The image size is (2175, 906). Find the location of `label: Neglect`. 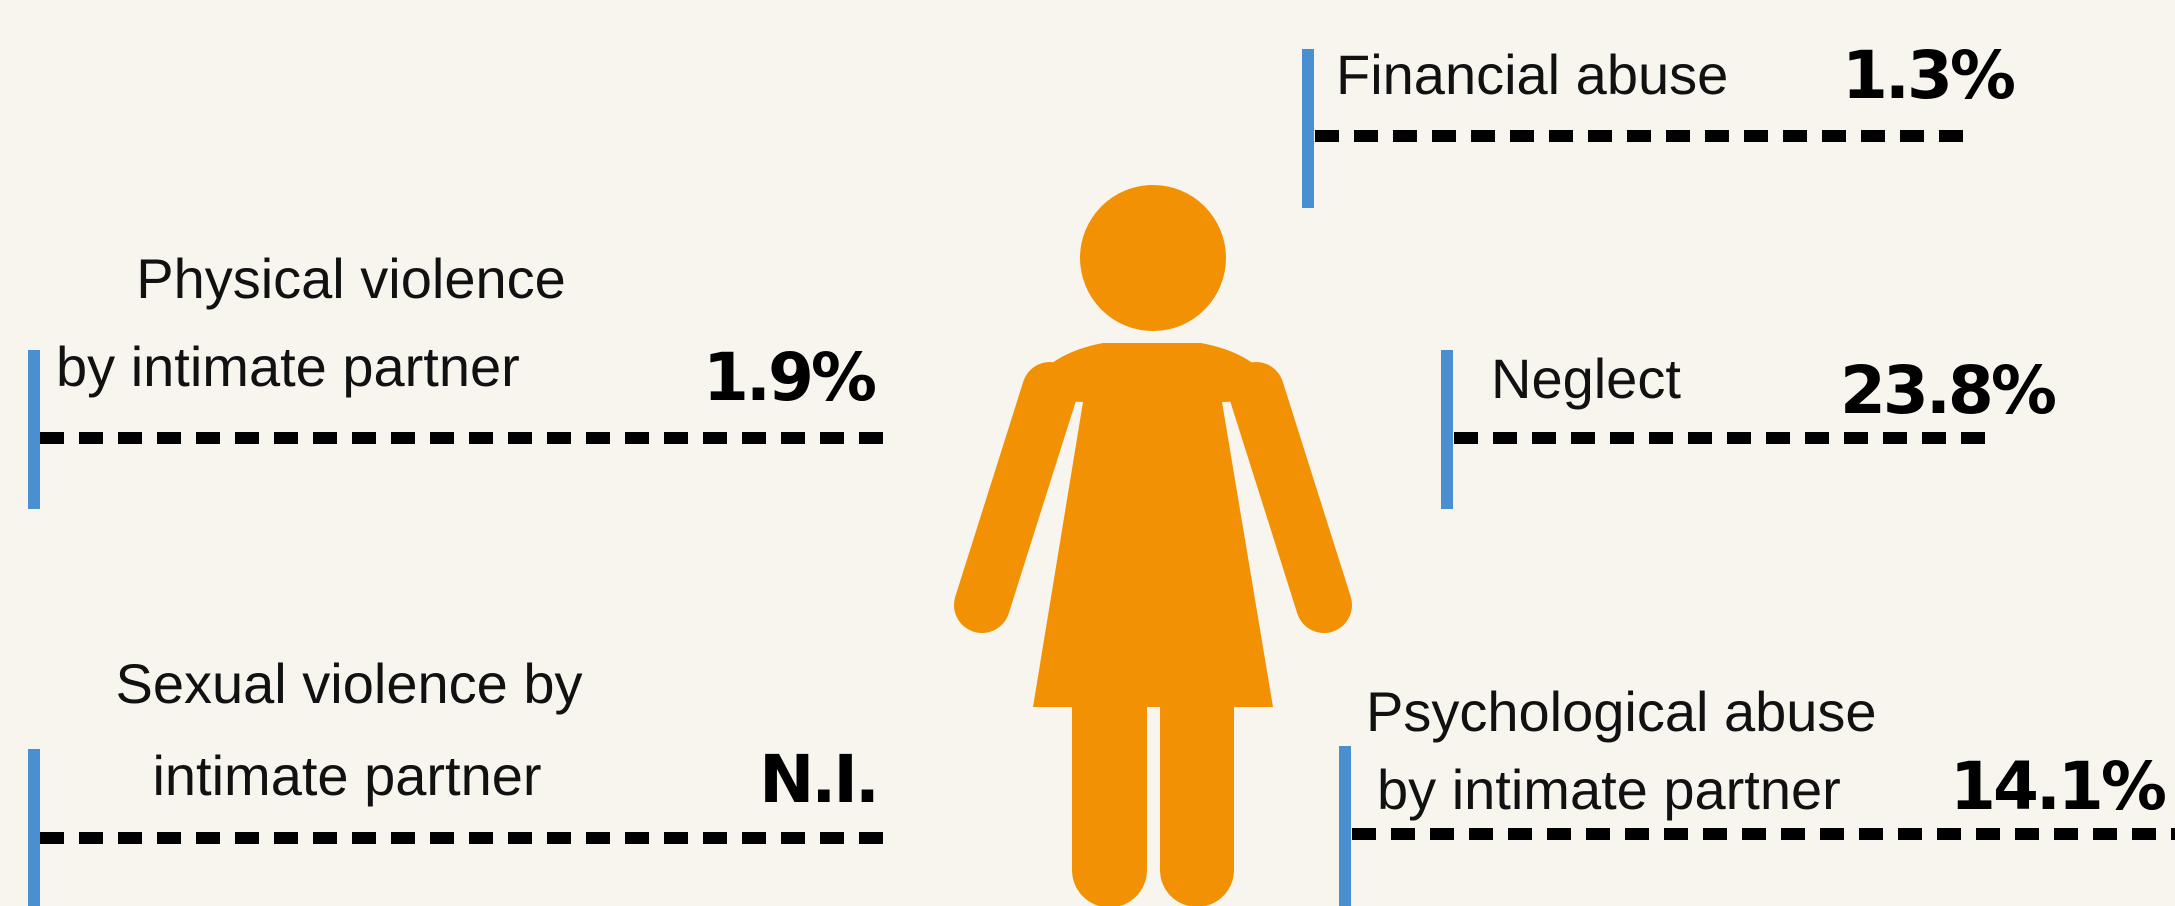

label: Neglect is located at coordinates (1586, 378).